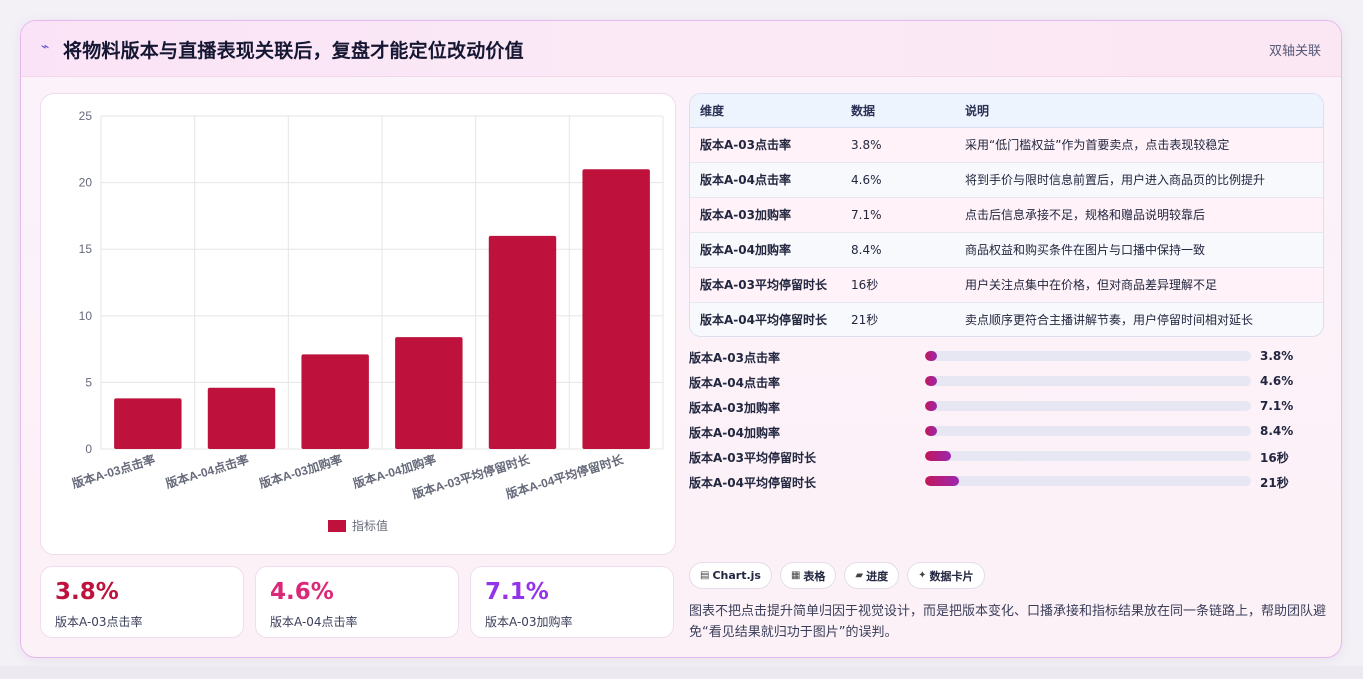 Image resolution: width=1363 pixels, height=679 pixels. Describe the element at coordinates (1277, 406) in the screenshot. I see `progress-value: 7.1%` at that location.